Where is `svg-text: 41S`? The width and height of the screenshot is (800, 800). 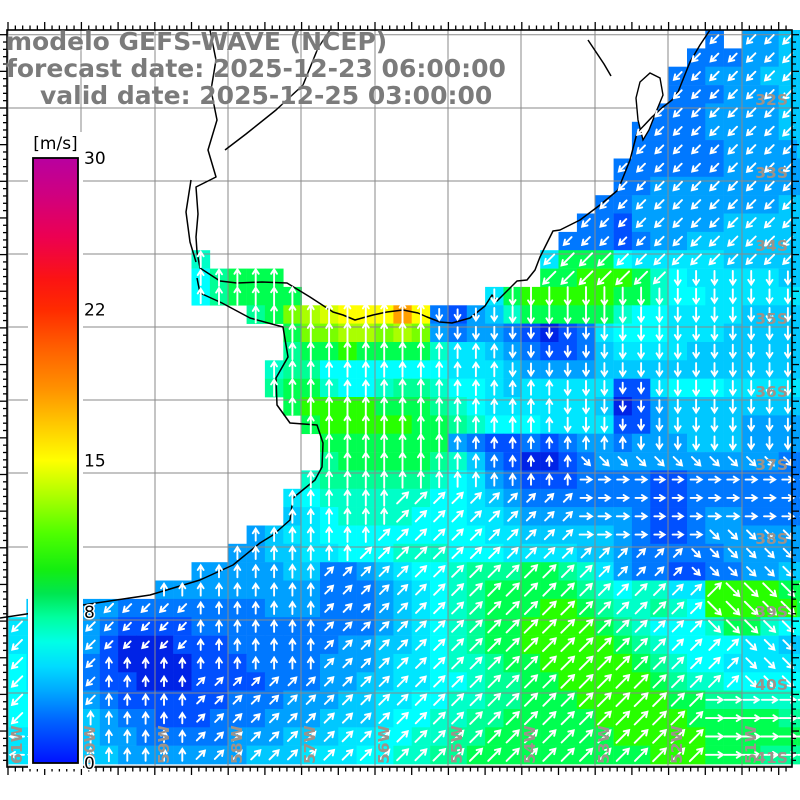 svg-text: 41S is located at coordinates (771, 758).